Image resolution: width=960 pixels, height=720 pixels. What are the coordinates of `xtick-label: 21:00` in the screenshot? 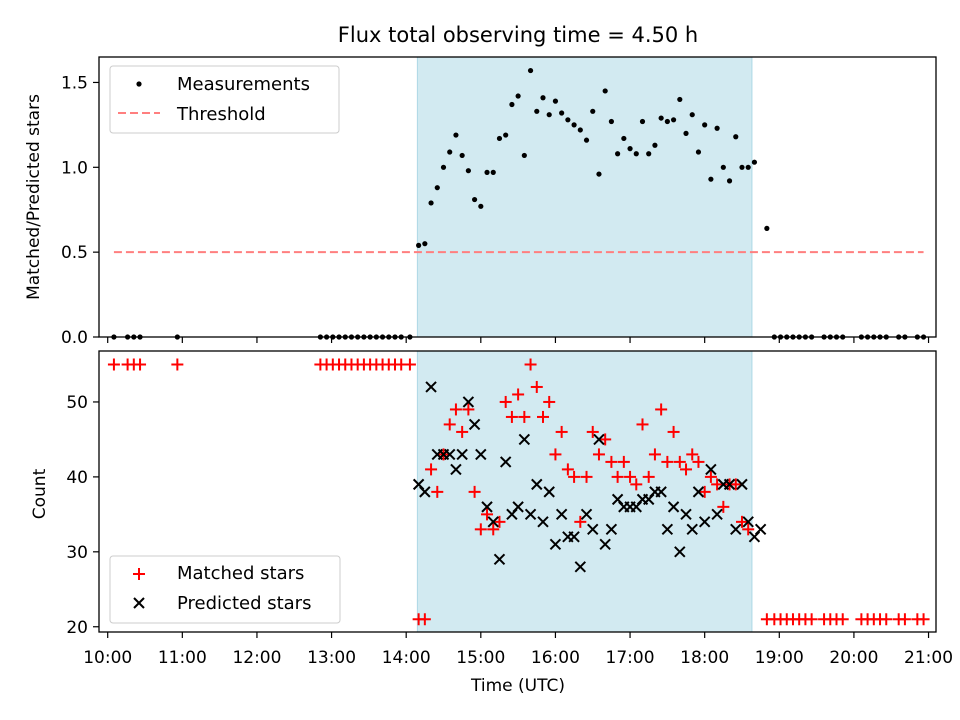 It's located at (928, 658).